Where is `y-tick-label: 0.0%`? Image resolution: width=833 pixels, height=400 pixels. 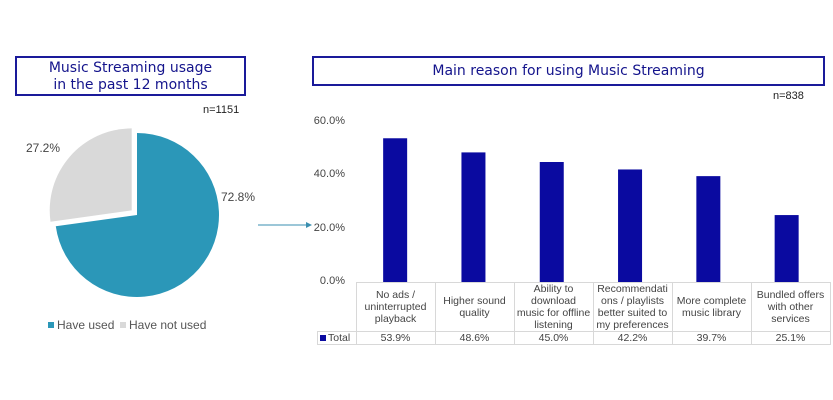
y-tick-label: 0.0% is located at coordinates (332, 281).